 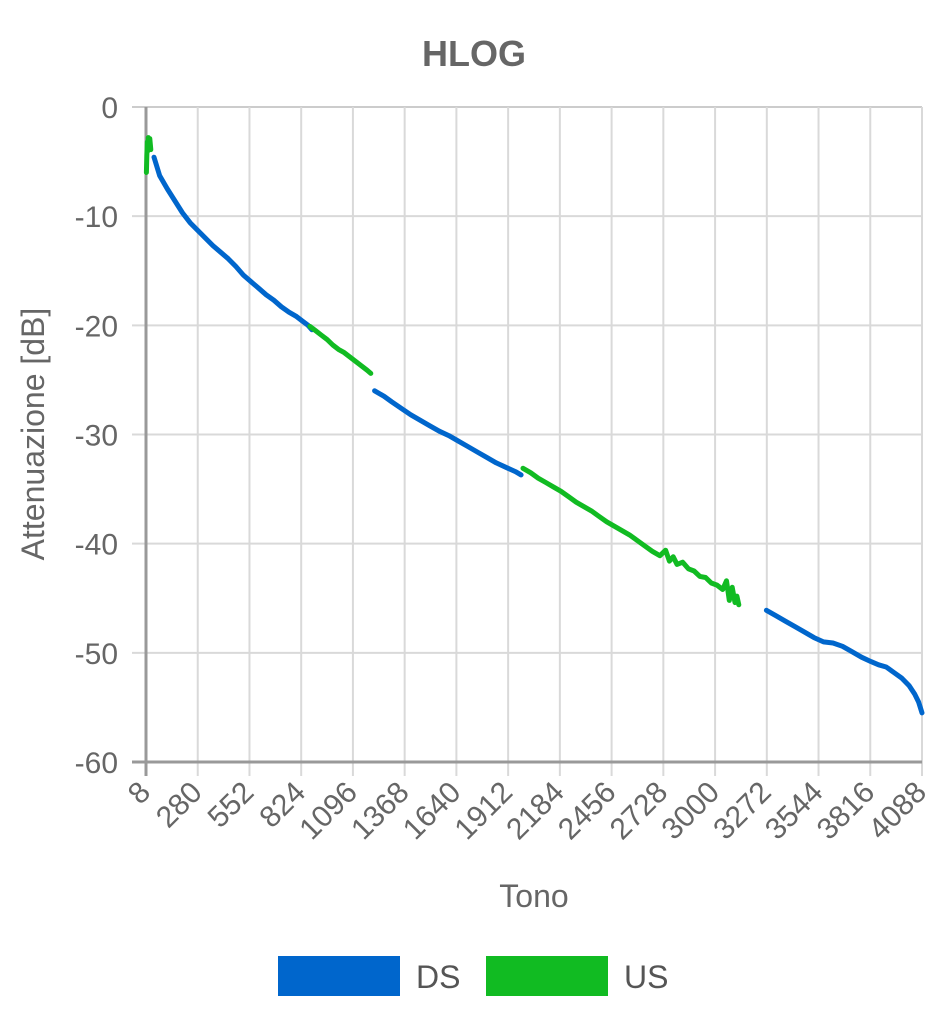 I want to click on y-axis-label: Attenuazione [dB], so click(x=33, y=434).